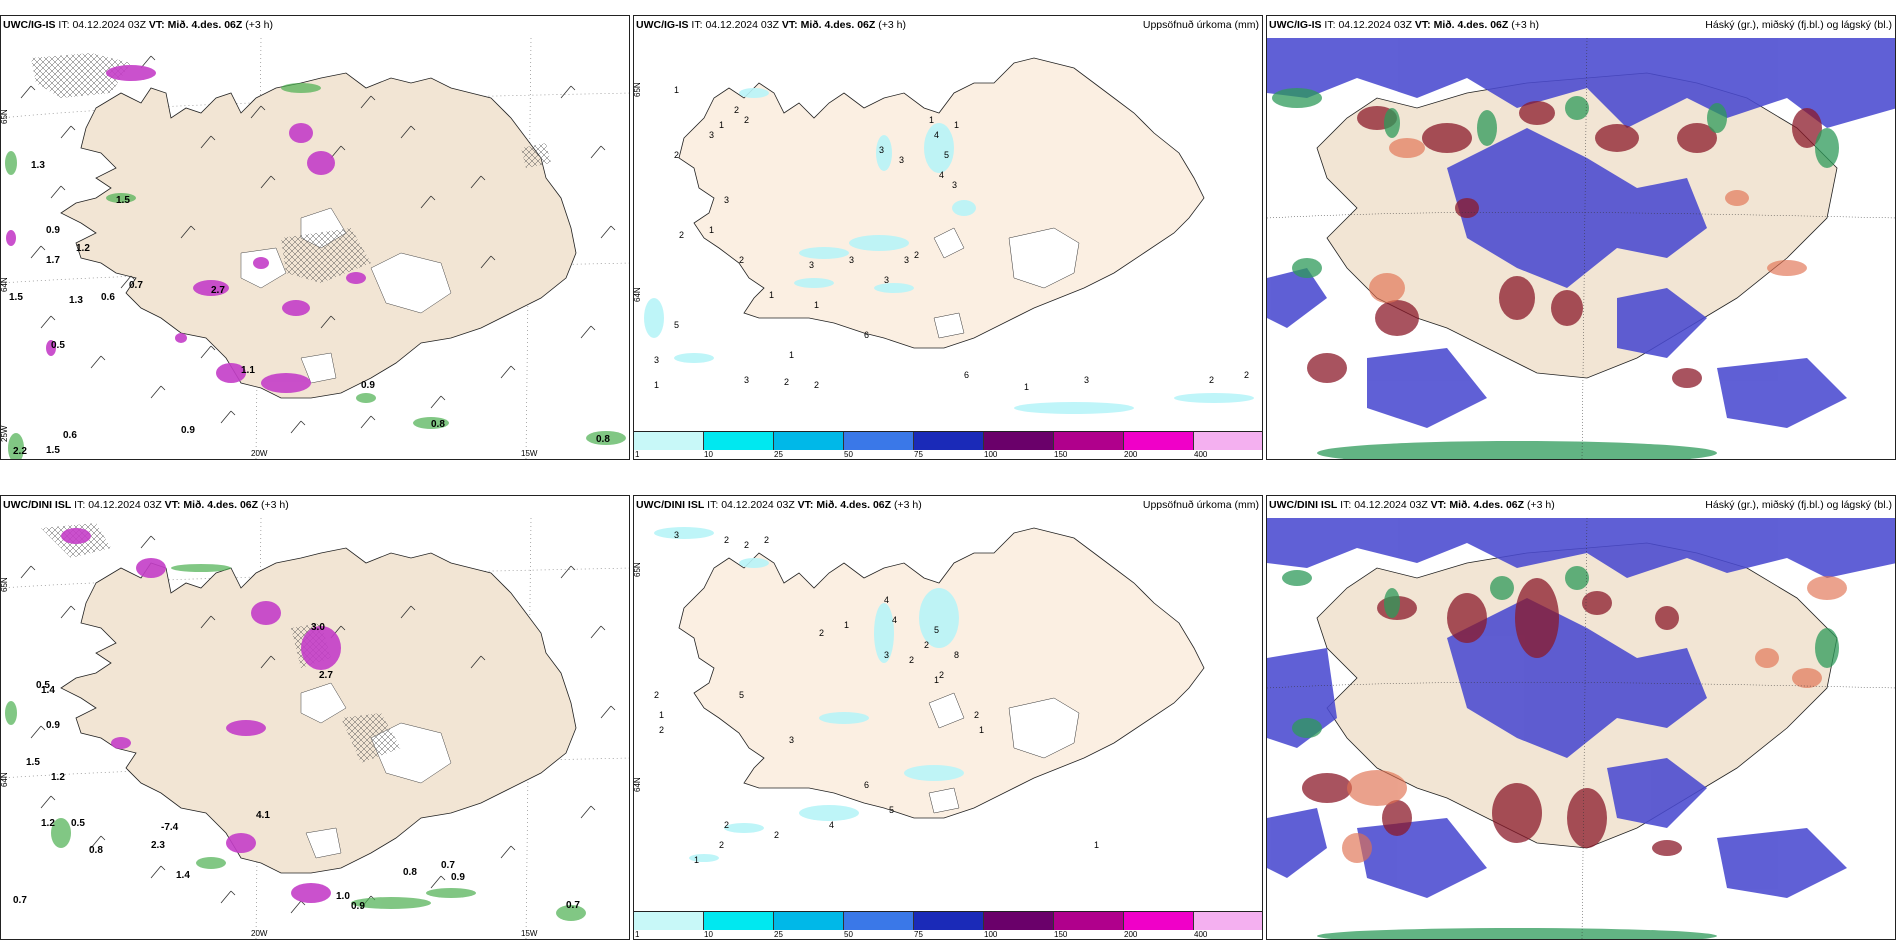  Describe the element at coordinates (343, 896) in the screenshot. I see `svg-text: 1.0` at that location.